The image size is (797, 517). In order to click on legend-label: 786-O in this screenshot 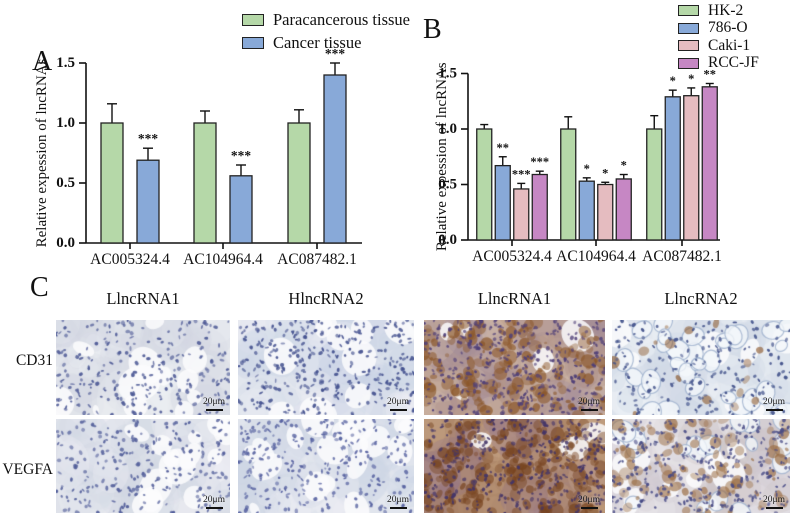, I will do `click(728, 28)`.